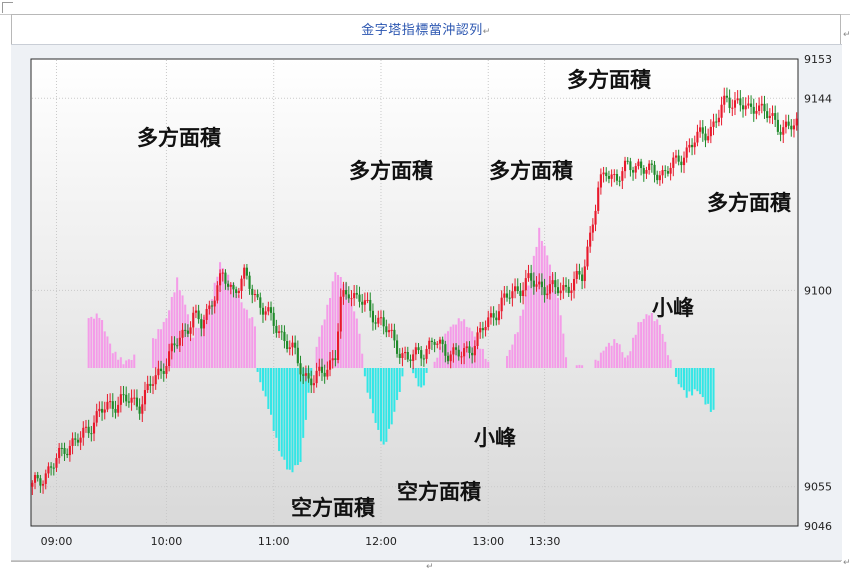 The image size is (850, 574). I want to click on annotation-bull-3: 多方面積, so click(531, 171).